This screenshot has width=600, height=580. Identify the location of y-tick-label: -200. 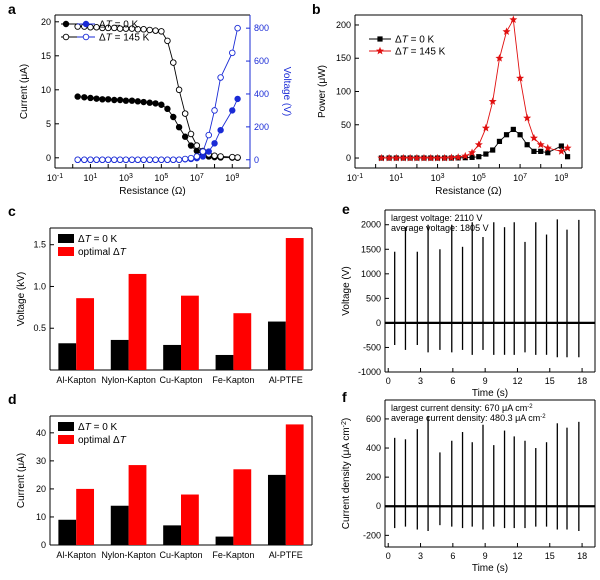
(372, 535).